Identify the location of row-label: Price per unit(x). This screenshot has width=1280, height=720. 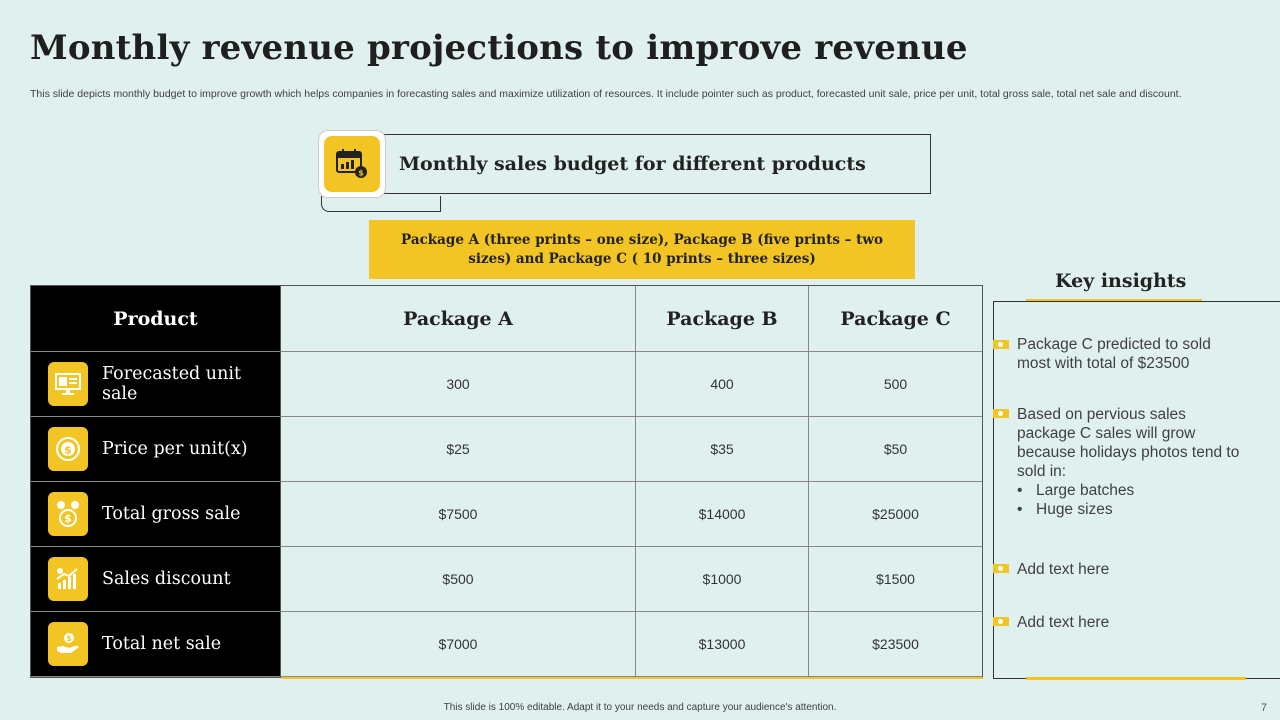
(175, 449).